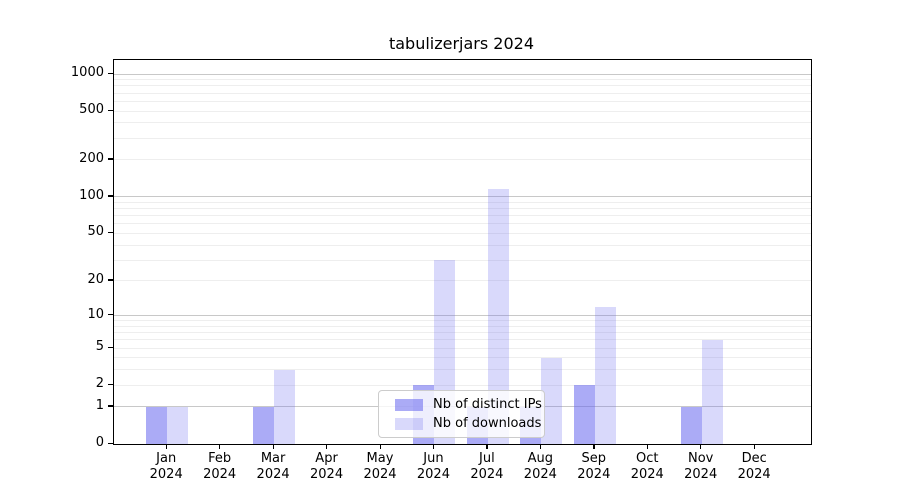 The image size is (900, 500). I want to click on x-tick-label-jul: Jul 2024, so click(487, 467).